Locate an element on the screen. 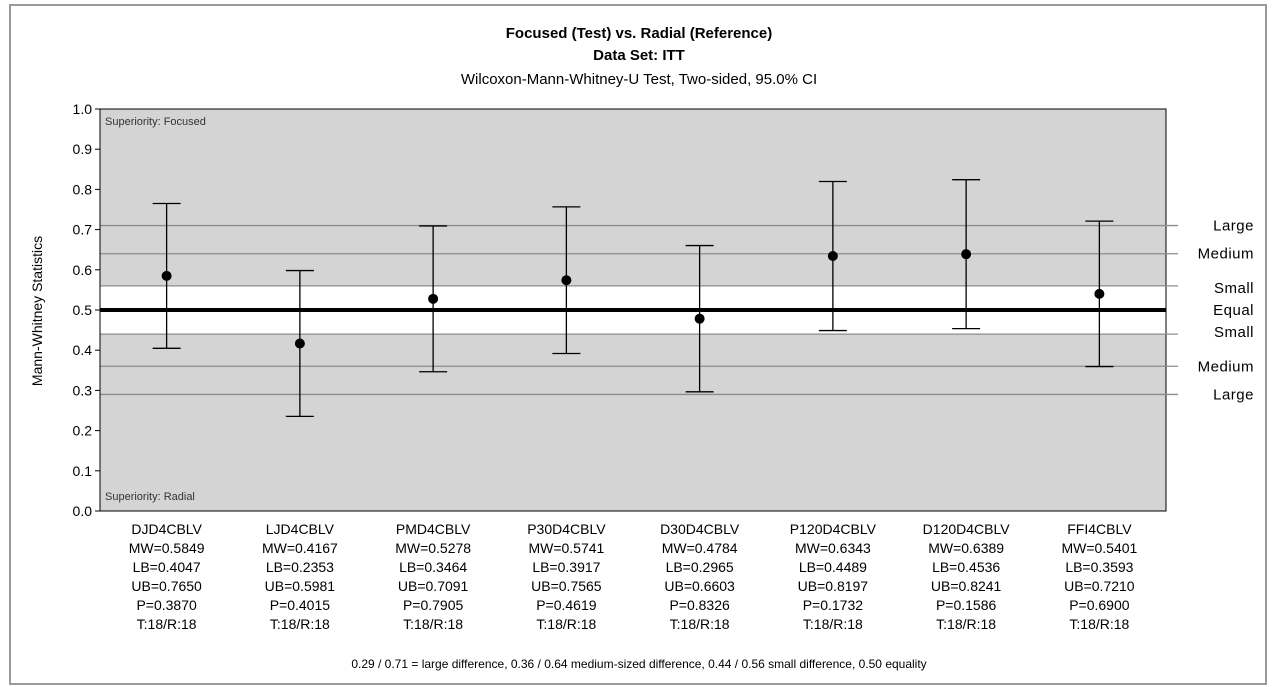 The height and width of the screenshot is (687, 1275). category-stat: LB=0.2353 is located at coordinates (300, 567).